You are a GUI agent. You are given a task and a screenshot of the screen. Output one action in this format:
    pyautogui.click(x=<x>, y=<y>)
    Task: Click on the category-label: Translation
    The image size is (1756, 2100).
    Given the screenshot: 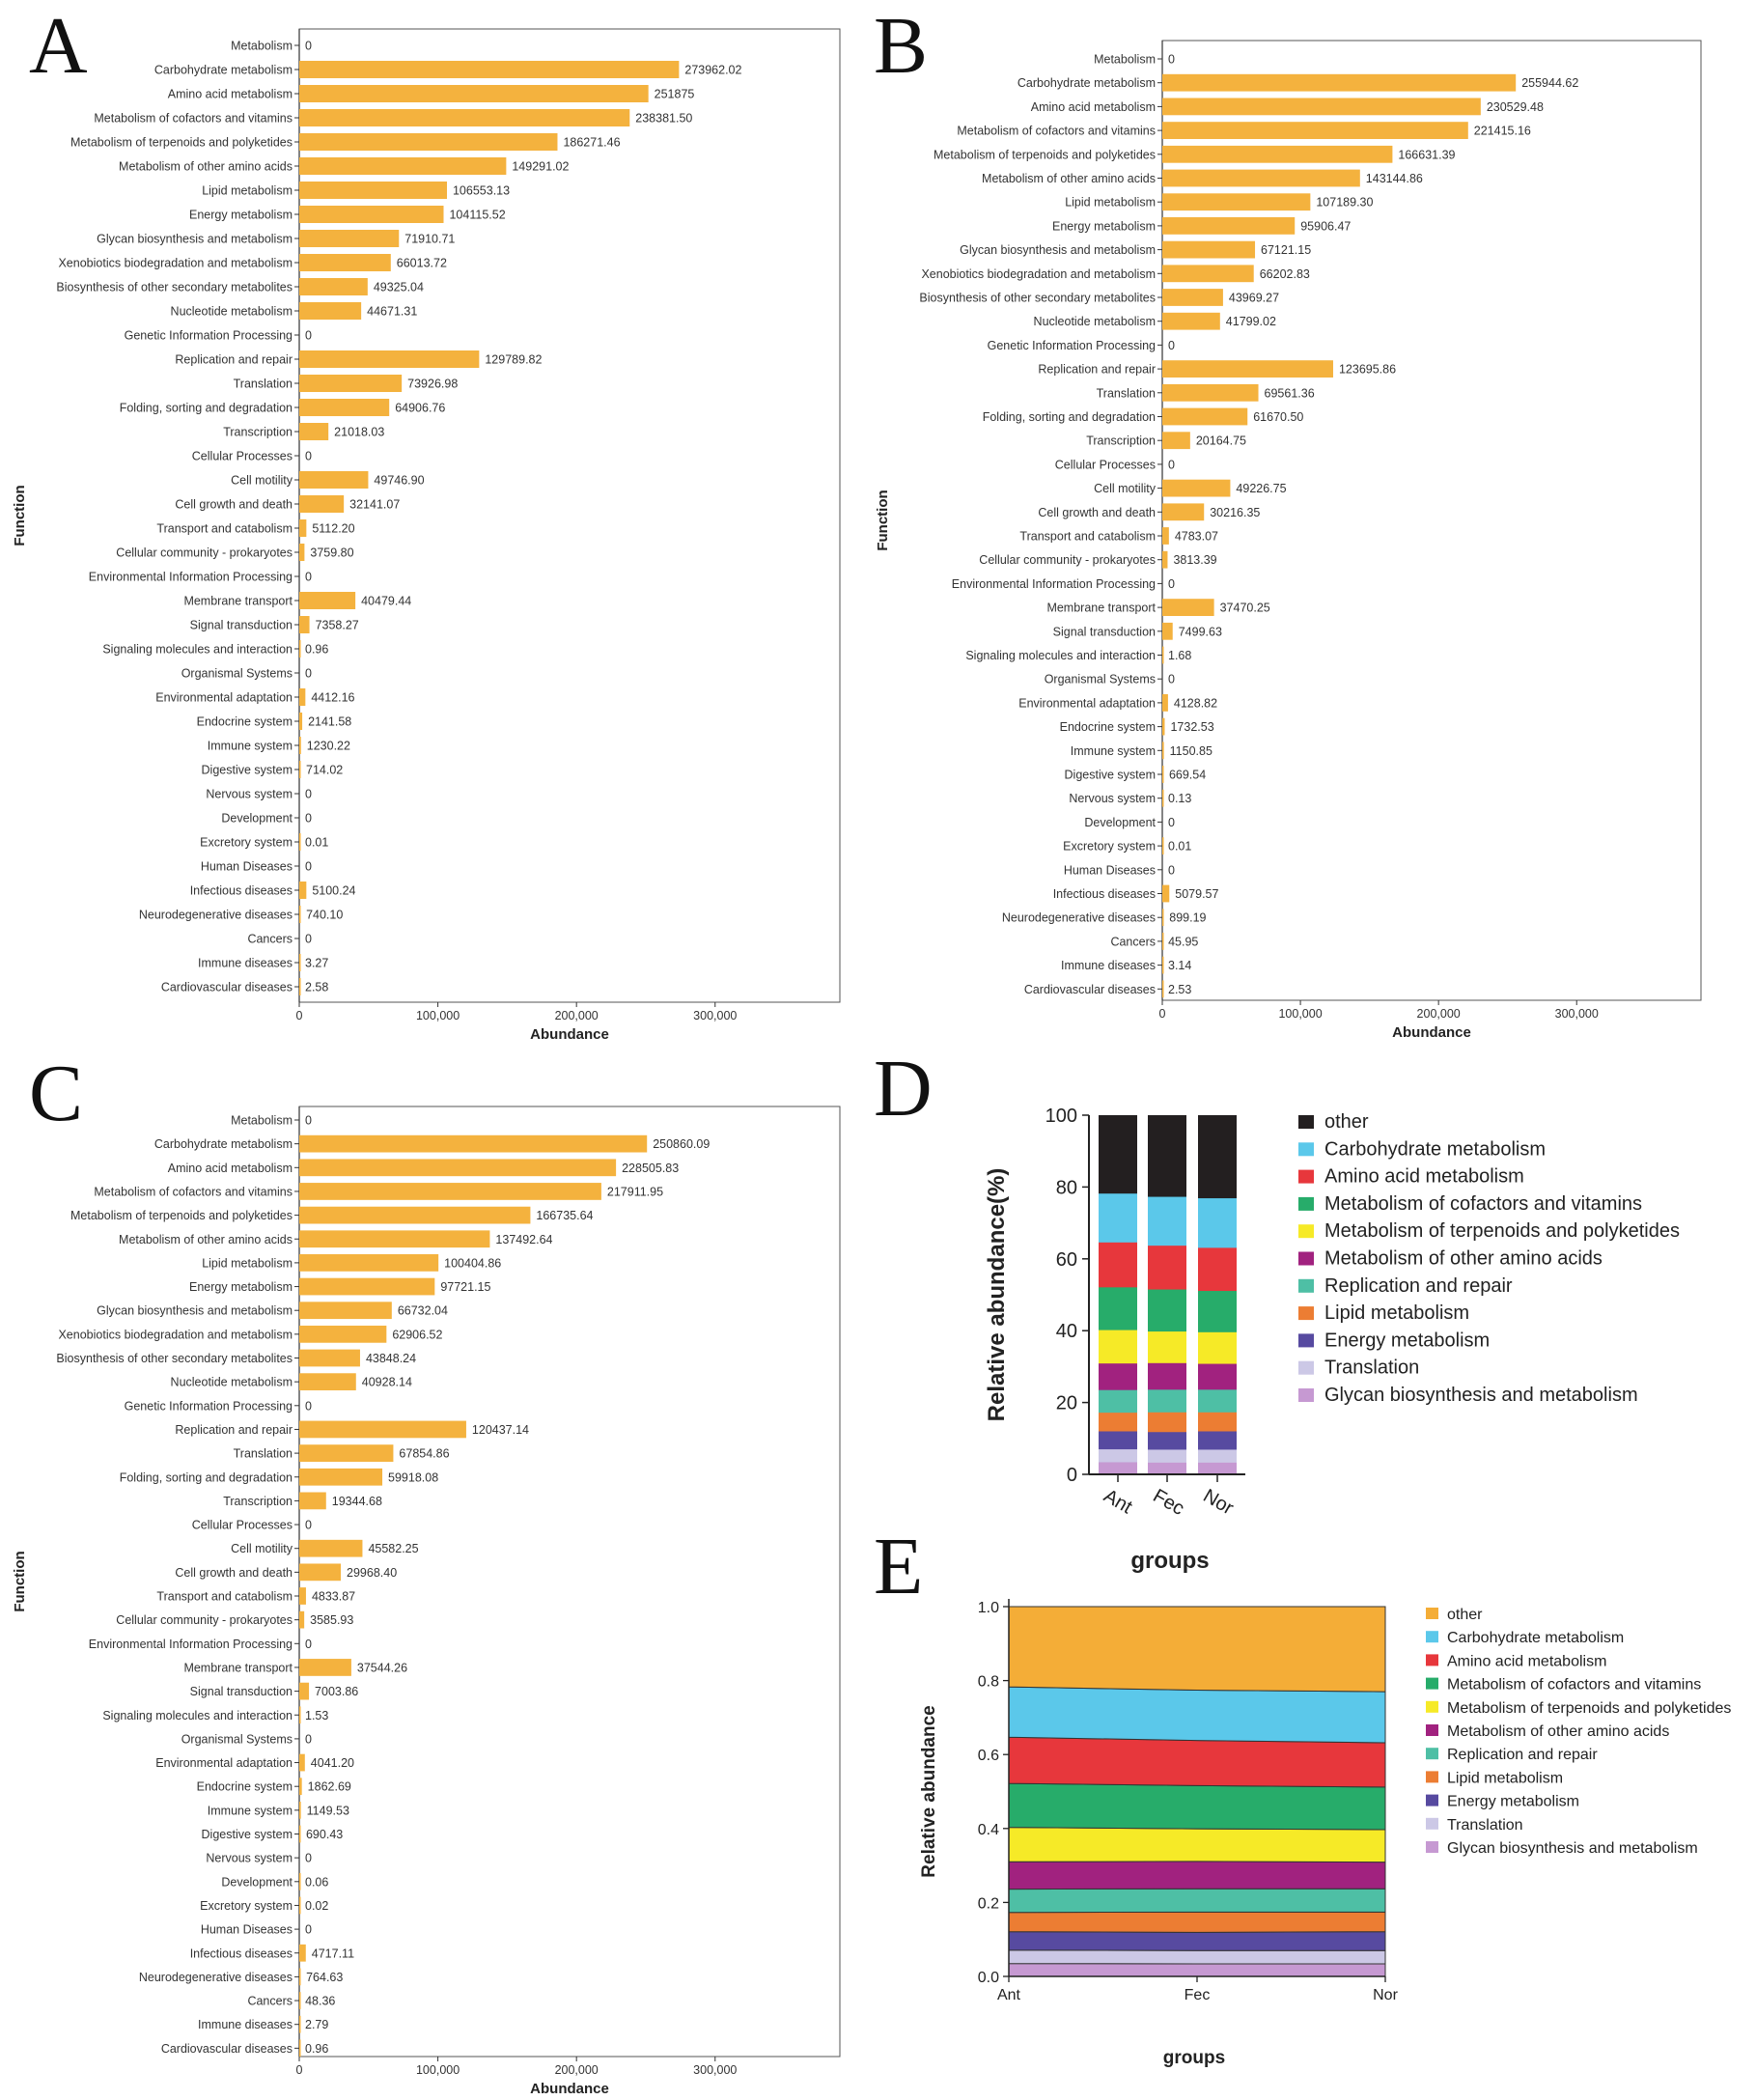 What is the action you would take?
    pyautogui.click(x=1126, y=393)
    